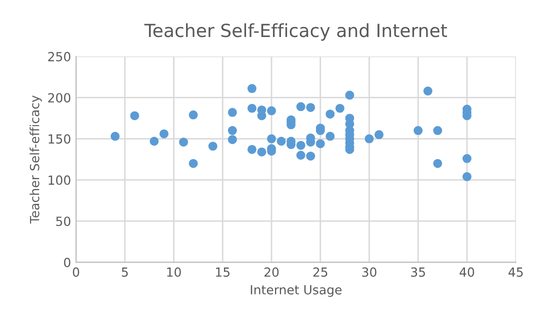 The height and width of the screenshot is (332, 543). I want to click on x-tick-label: 35, so click(418, 272).